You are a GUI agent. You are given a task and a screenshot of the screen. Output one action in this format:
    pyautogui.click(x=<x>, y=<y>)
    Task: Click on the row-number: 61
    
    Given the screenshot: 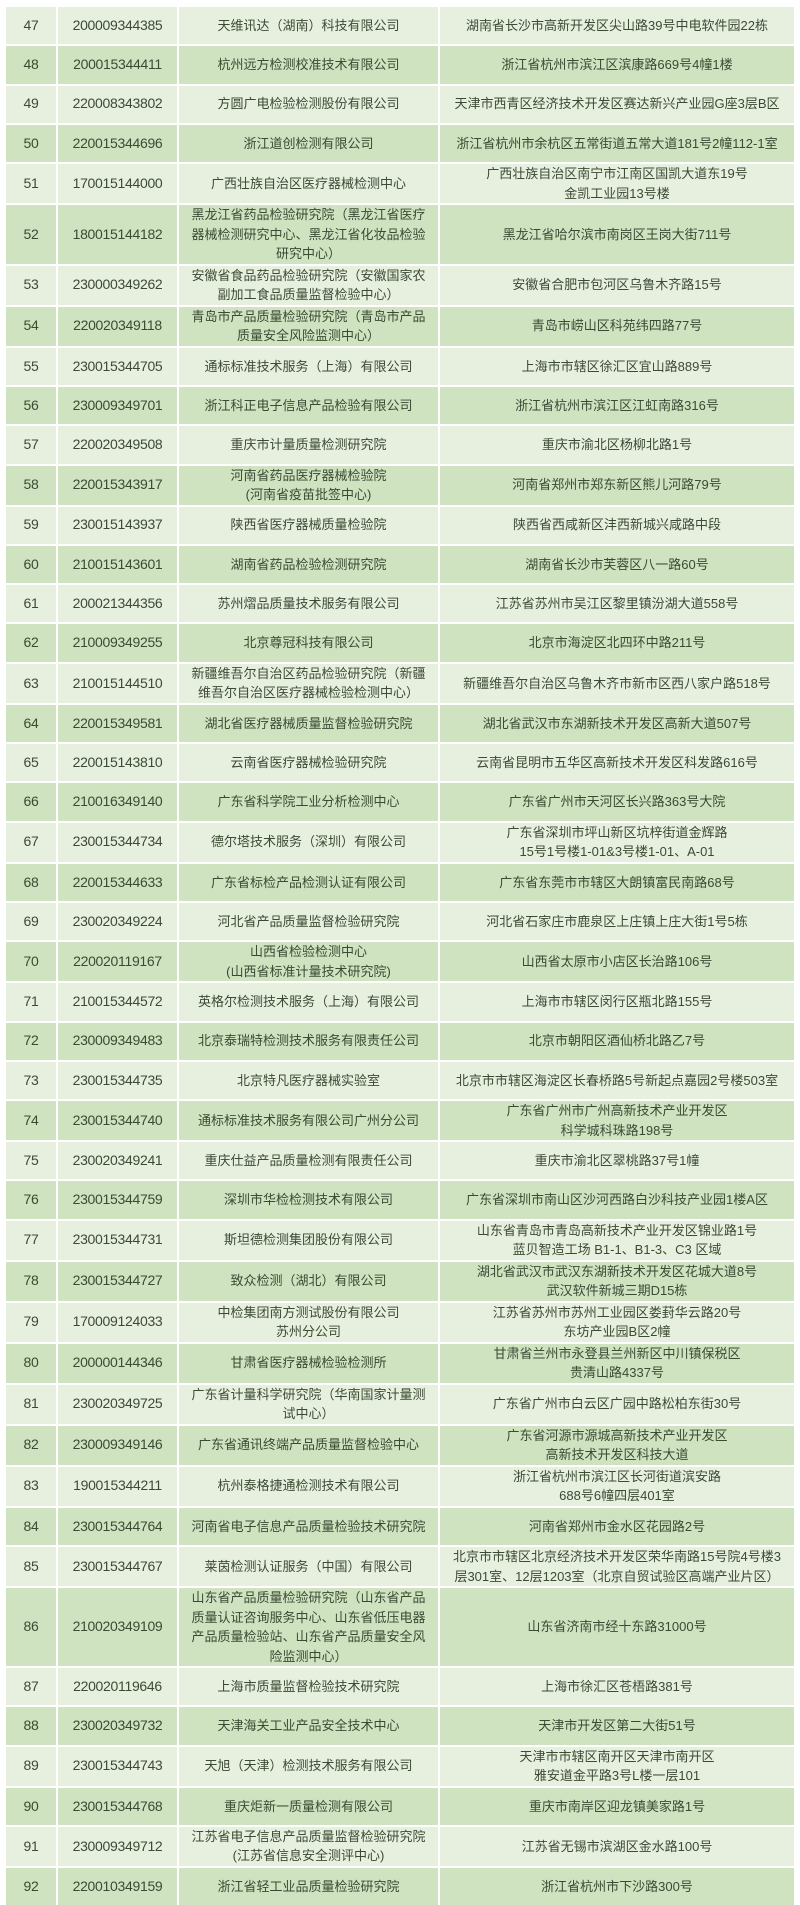 What is the action you would take?
    pyautogui.click(x=31, y=604)
    